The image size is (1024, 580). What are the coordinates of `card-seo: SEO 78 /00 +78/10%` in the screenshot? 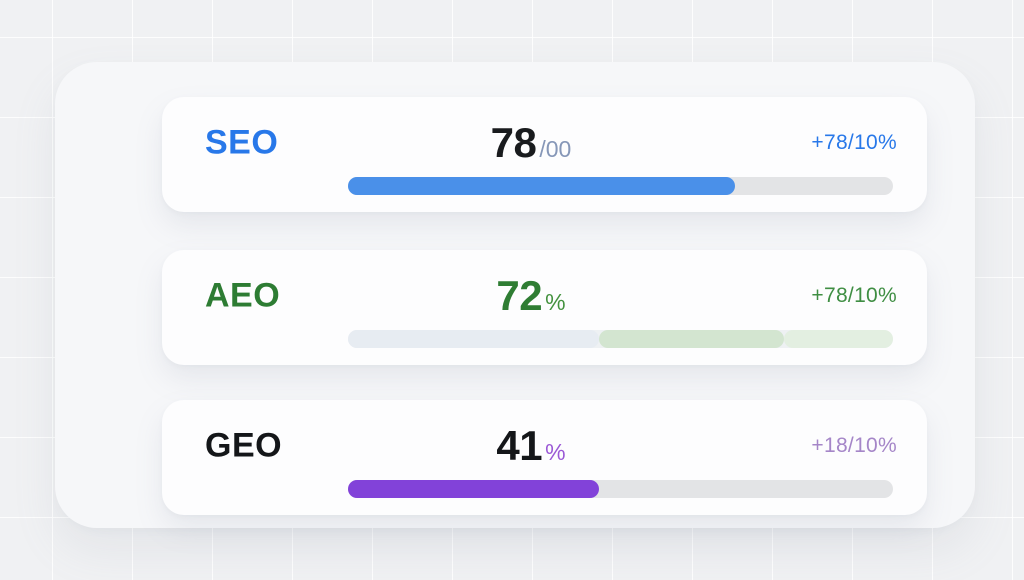 It's located at (544, 154).